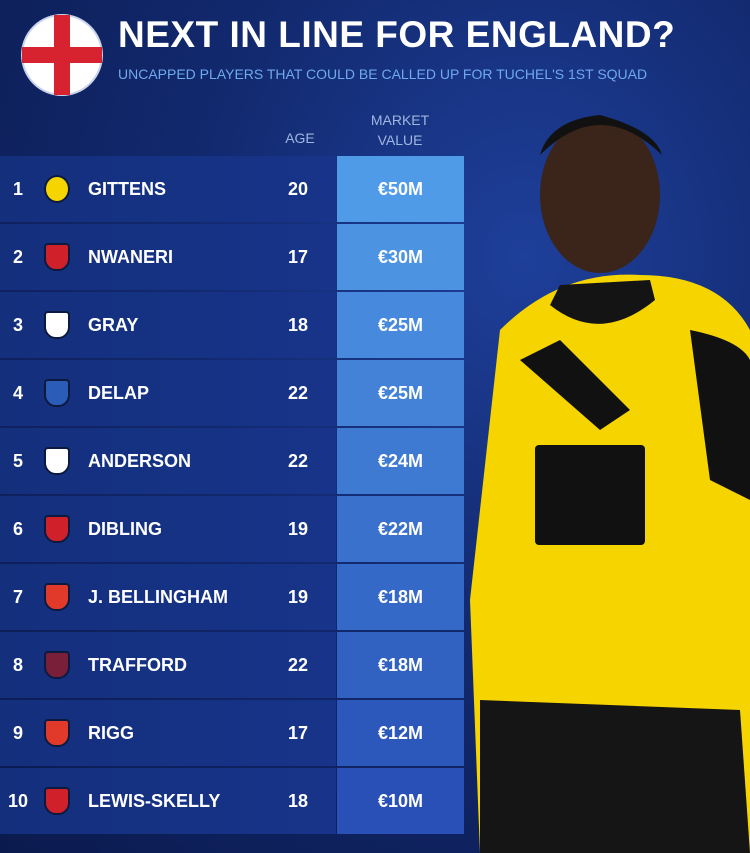 The image size is (750, 853). What do you see at coordinates (137, 665) in the screenshot?
I see `player-name: TRAFFORD` at bounding box center [137, 665].